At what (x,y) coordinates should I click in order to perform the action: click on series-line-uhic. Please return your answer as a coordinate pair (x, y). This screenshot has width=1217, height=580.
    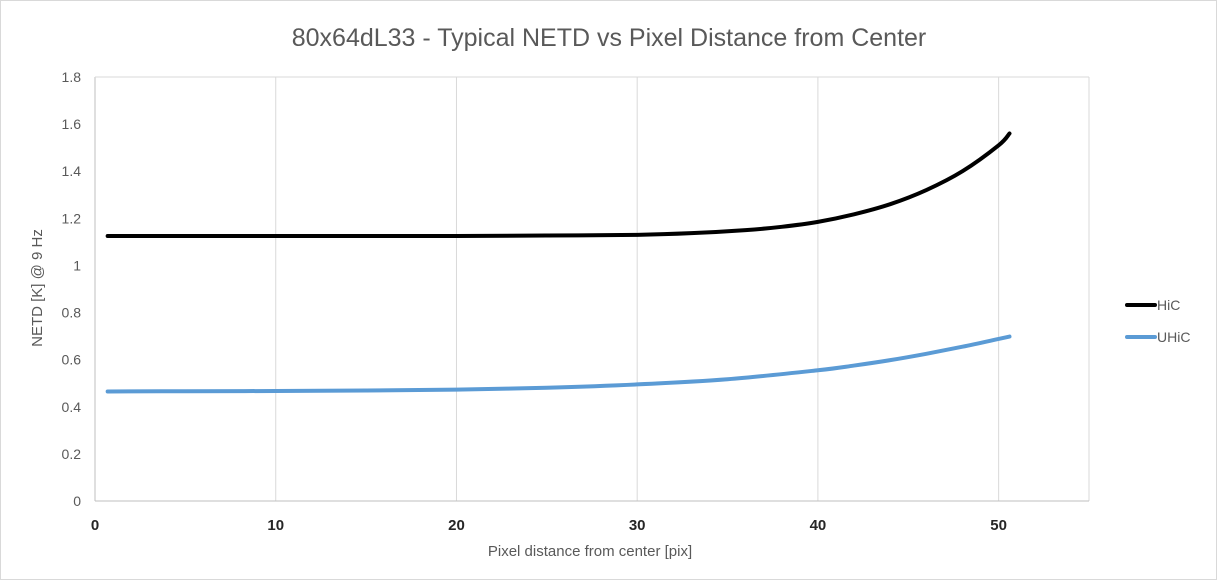
    Looking at the image, I should click on (558, 364).